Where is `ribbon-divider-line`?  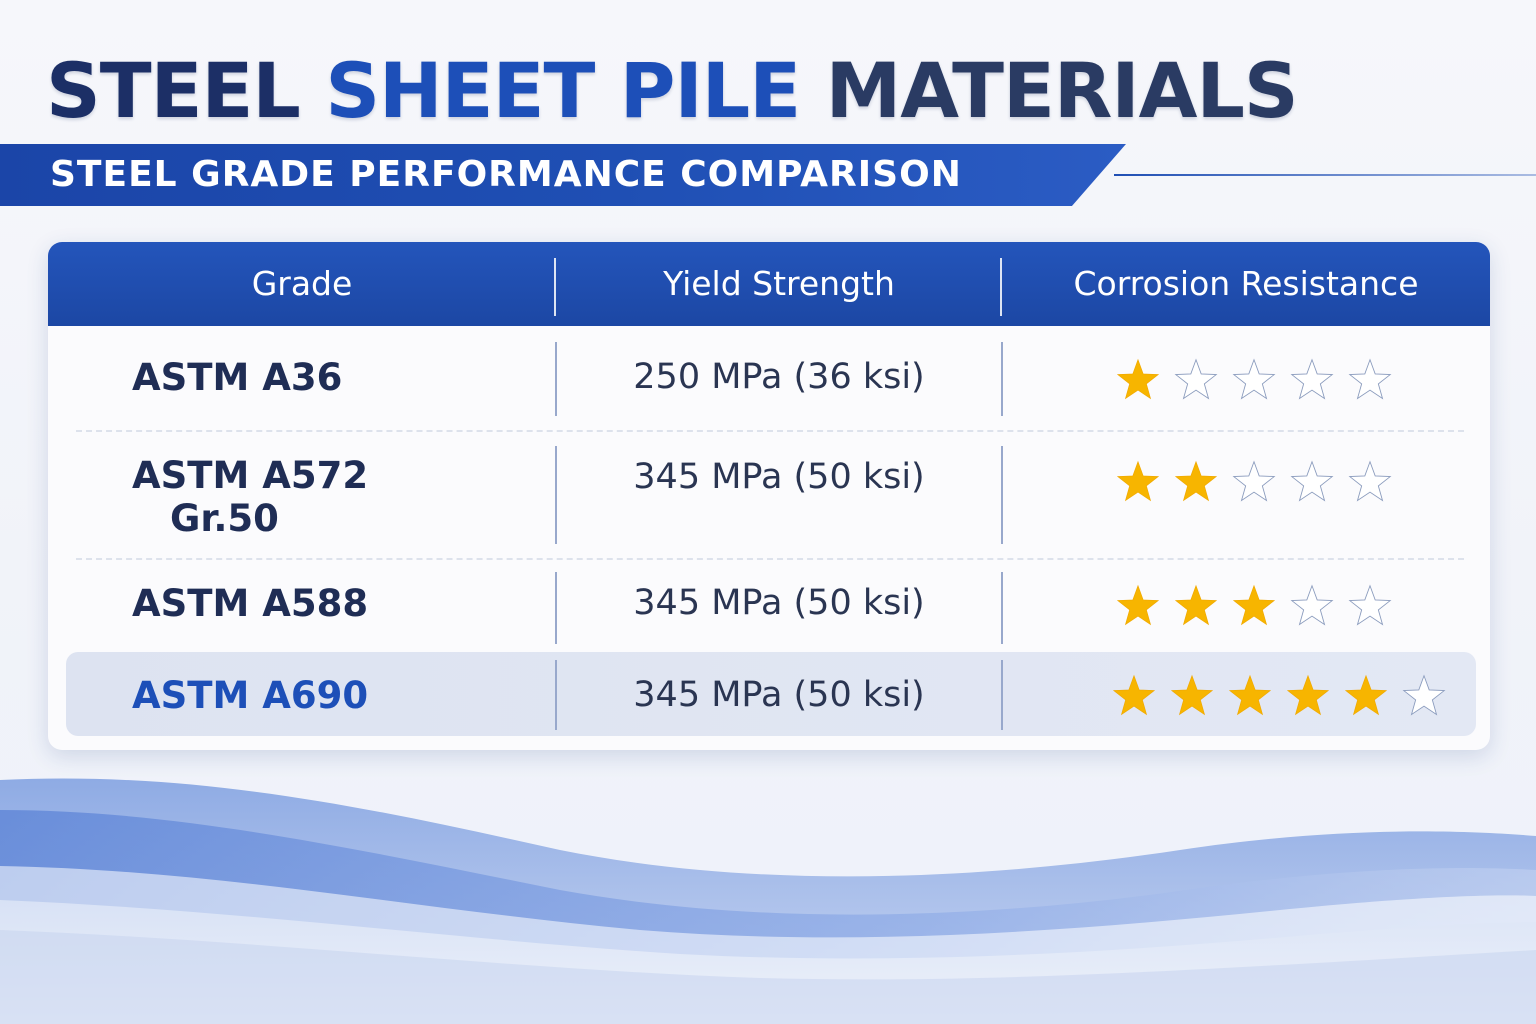 ribbon-divider-line is located at coordinates (1325, 175).